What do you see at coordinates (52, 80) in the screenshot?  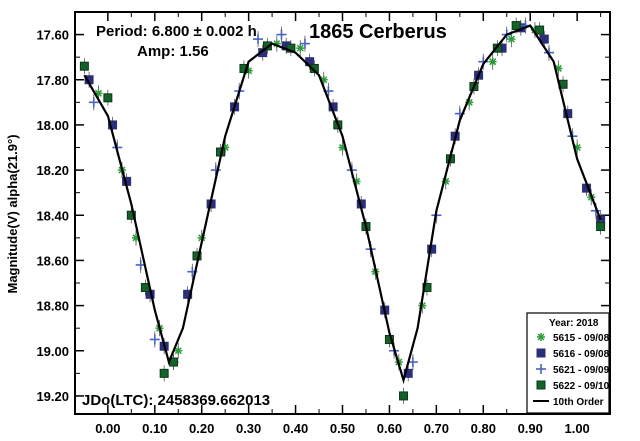 I see `y-tick-label: 17.80` at bounding box center [52, 80].